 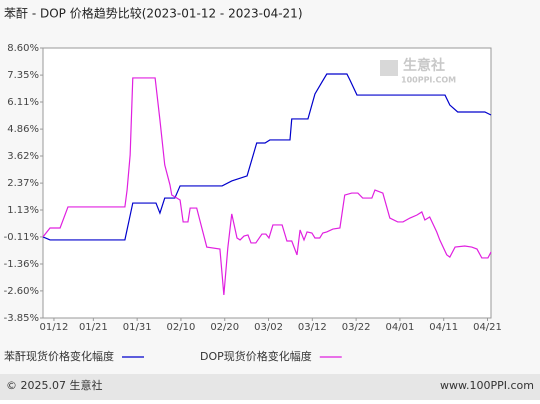 What do you see at coordinates (21, 237) in the screenshot?
I see `y-tick-label: -0.11%` at bounding box center [21, 237].